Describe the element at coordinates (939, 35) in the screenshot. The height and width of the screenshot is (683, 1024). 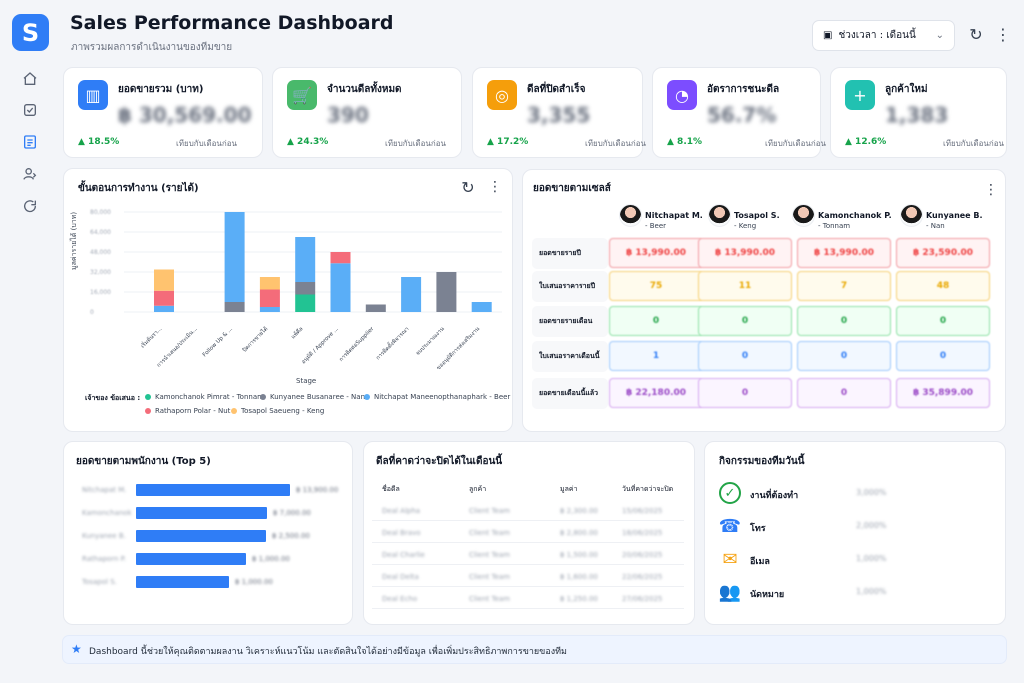
I see `chevron-down-icon: ⌄` at that location.